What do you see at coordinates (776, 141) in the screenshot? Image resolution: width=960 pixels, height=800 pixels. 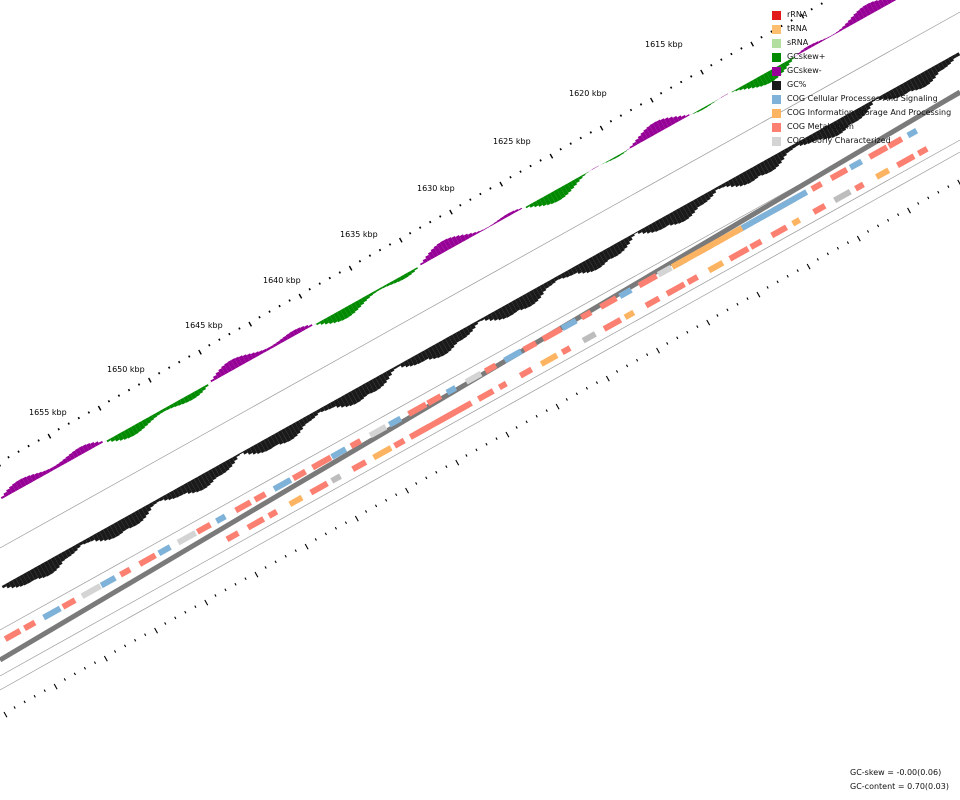 I see `legend-swatch` at bounding box center [776, 141].